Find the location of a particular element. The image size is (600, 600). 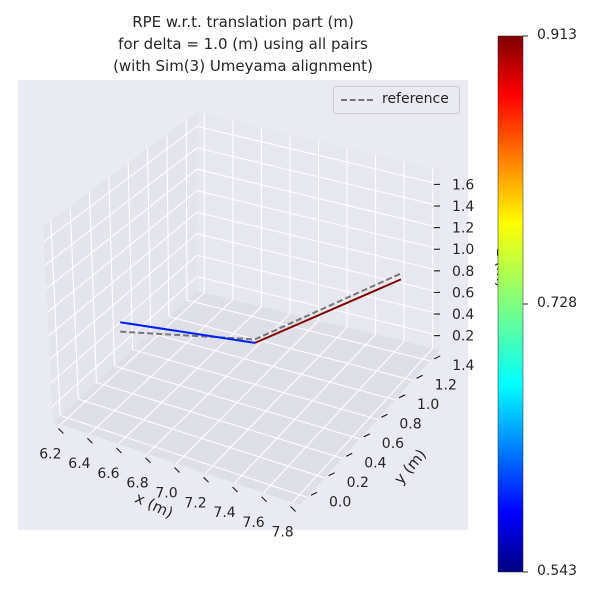

z-tick-label: 1.4 is located at coordinates (463, 207).